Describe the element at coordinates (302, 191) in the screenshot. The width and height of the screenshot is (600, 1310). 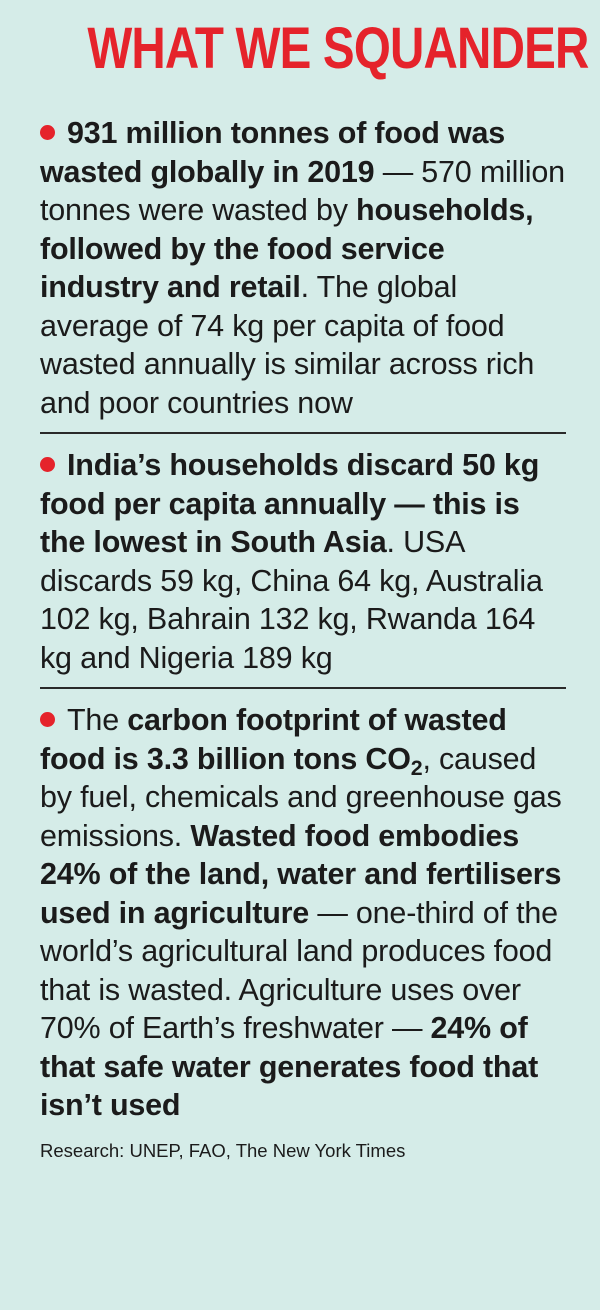
I see `fact-text: — 570 million tonnes were wasted by` at that location.